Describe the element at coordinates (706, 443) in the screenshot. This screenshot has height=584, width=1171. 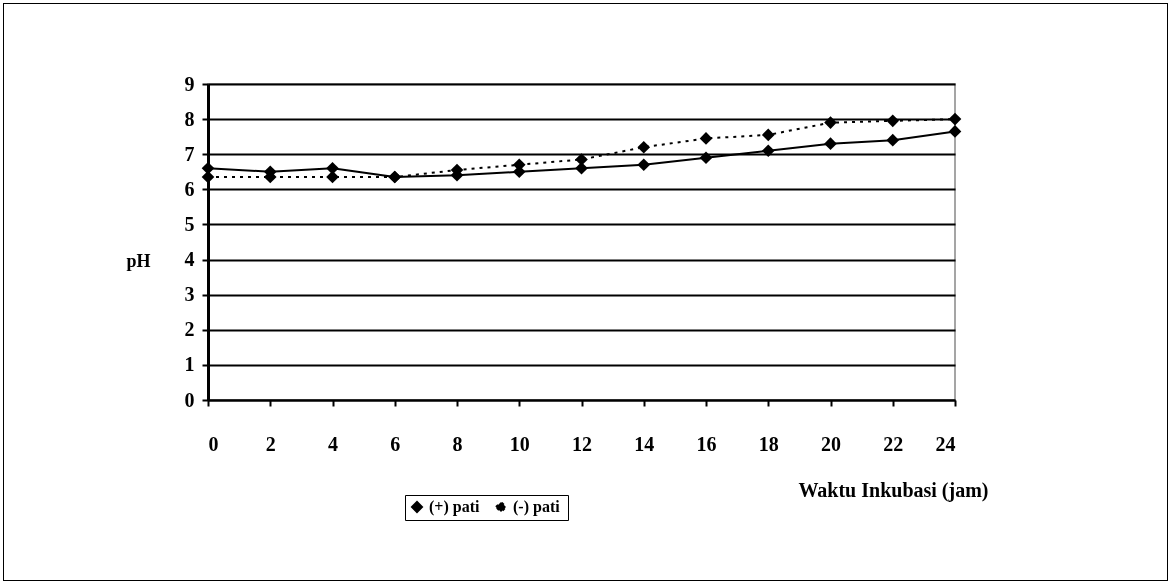
I see `x-tick-label: 16` at that location.